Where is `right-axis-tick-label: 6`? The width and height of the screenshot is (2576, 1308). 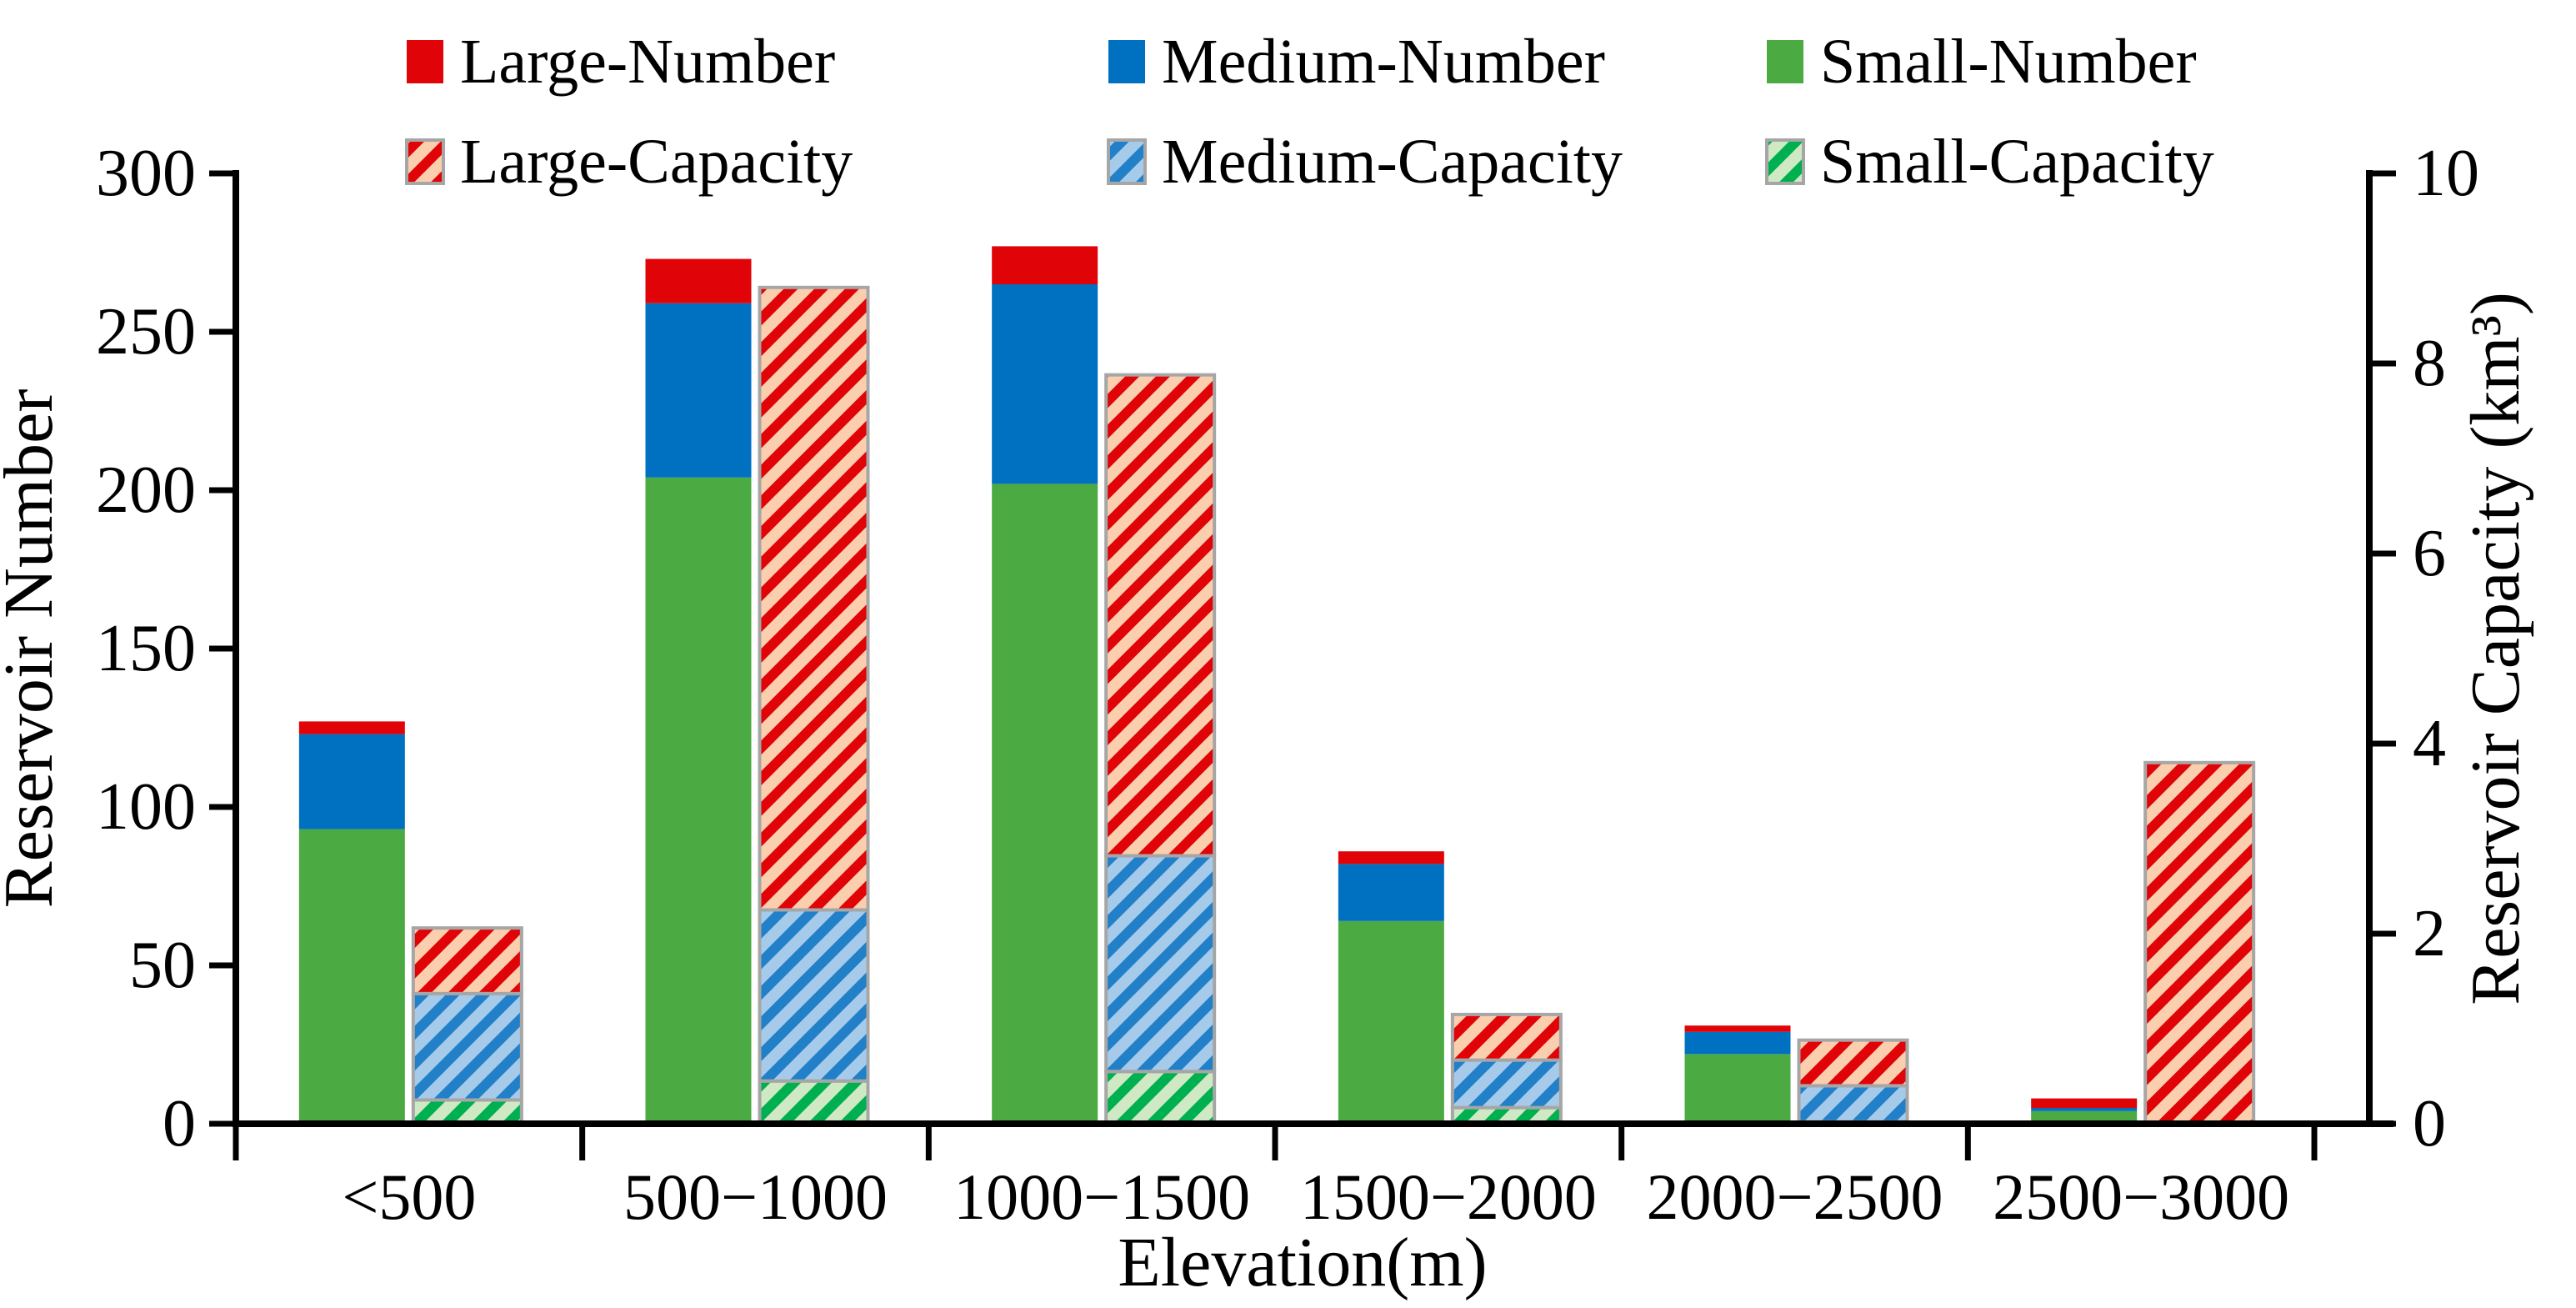
right-axis-tick-label: 6 is located at coordinates (2429, 553).